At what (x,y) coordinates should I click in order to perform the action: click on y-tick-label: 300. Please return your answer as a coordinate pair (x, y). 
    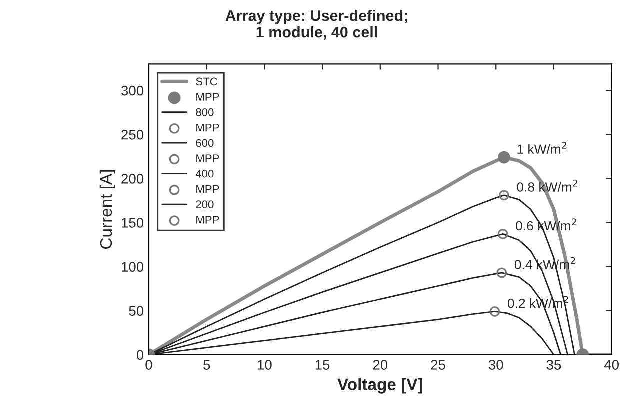
    Looking at the image, I should click on (132, 91).